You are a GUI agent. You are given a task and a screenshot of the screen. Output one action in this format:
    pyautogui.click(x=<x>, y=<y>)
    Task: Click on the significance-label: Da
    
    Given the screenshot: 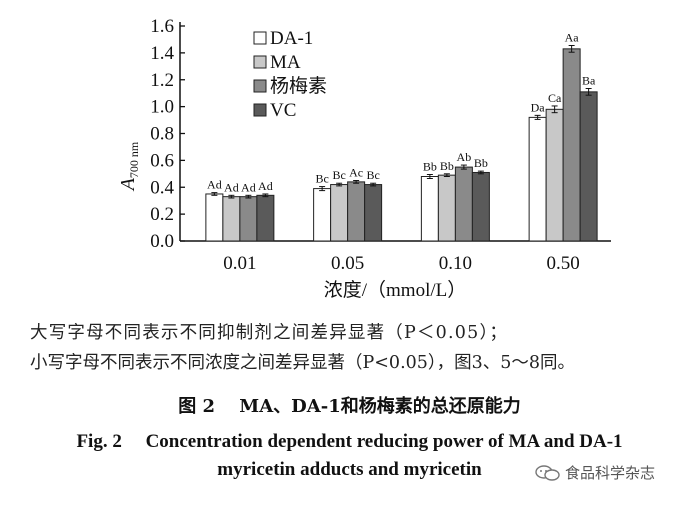 What is the action you would take?
    pyautogui.click(x=538, y=107)
    